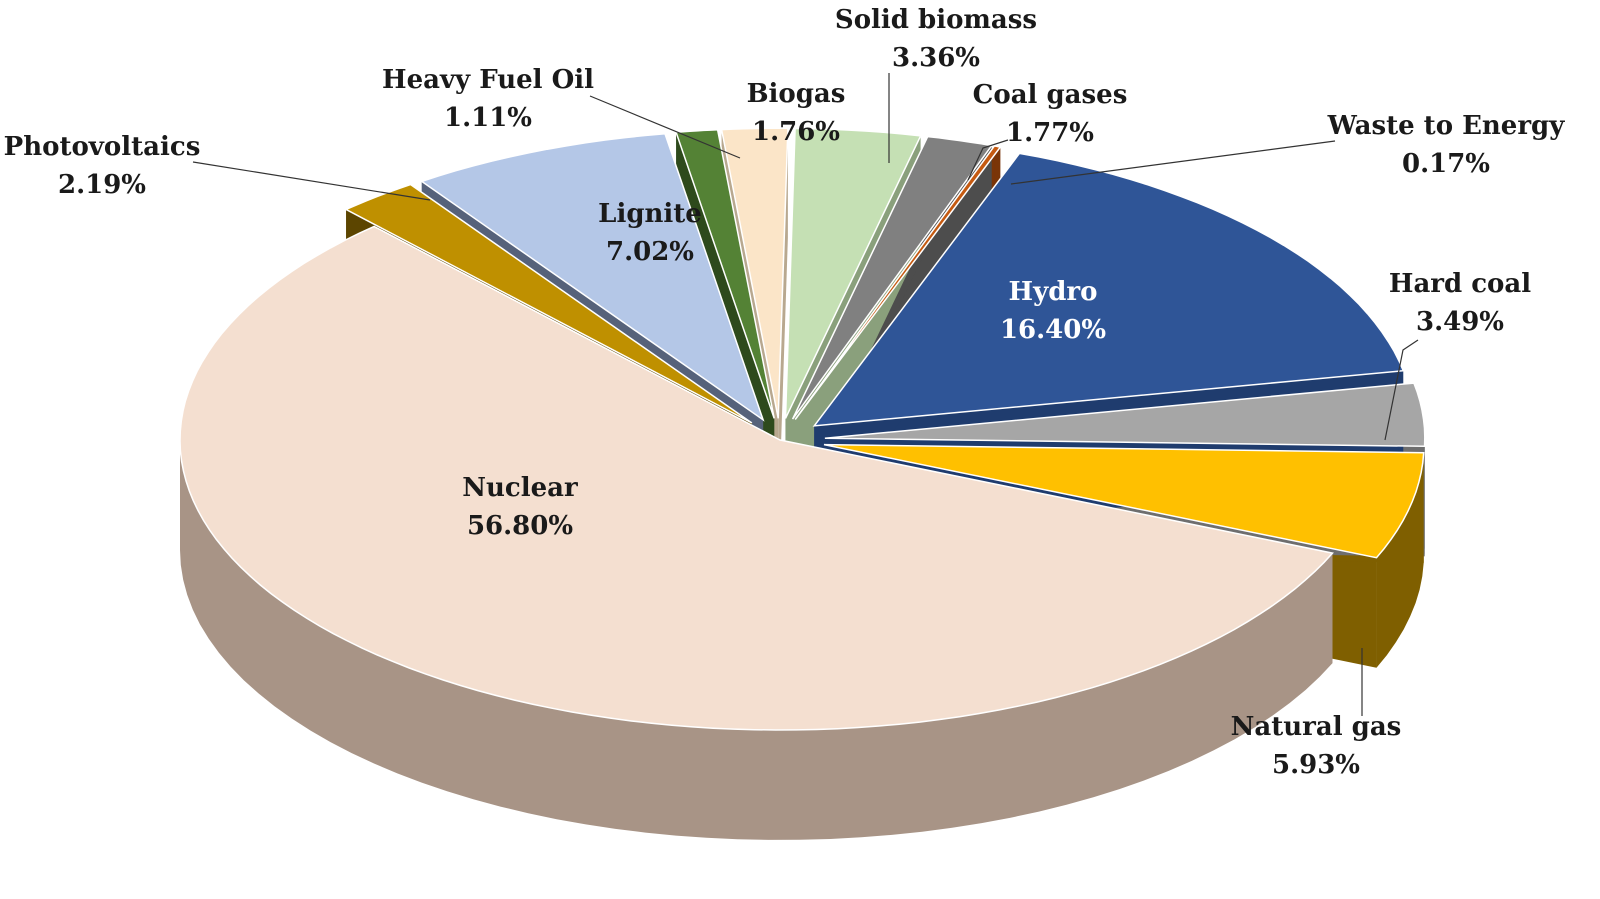 The width and height of the screenshot is (1600, 899). I want to click on leader-line-hard-coal, so click(1401, 390).